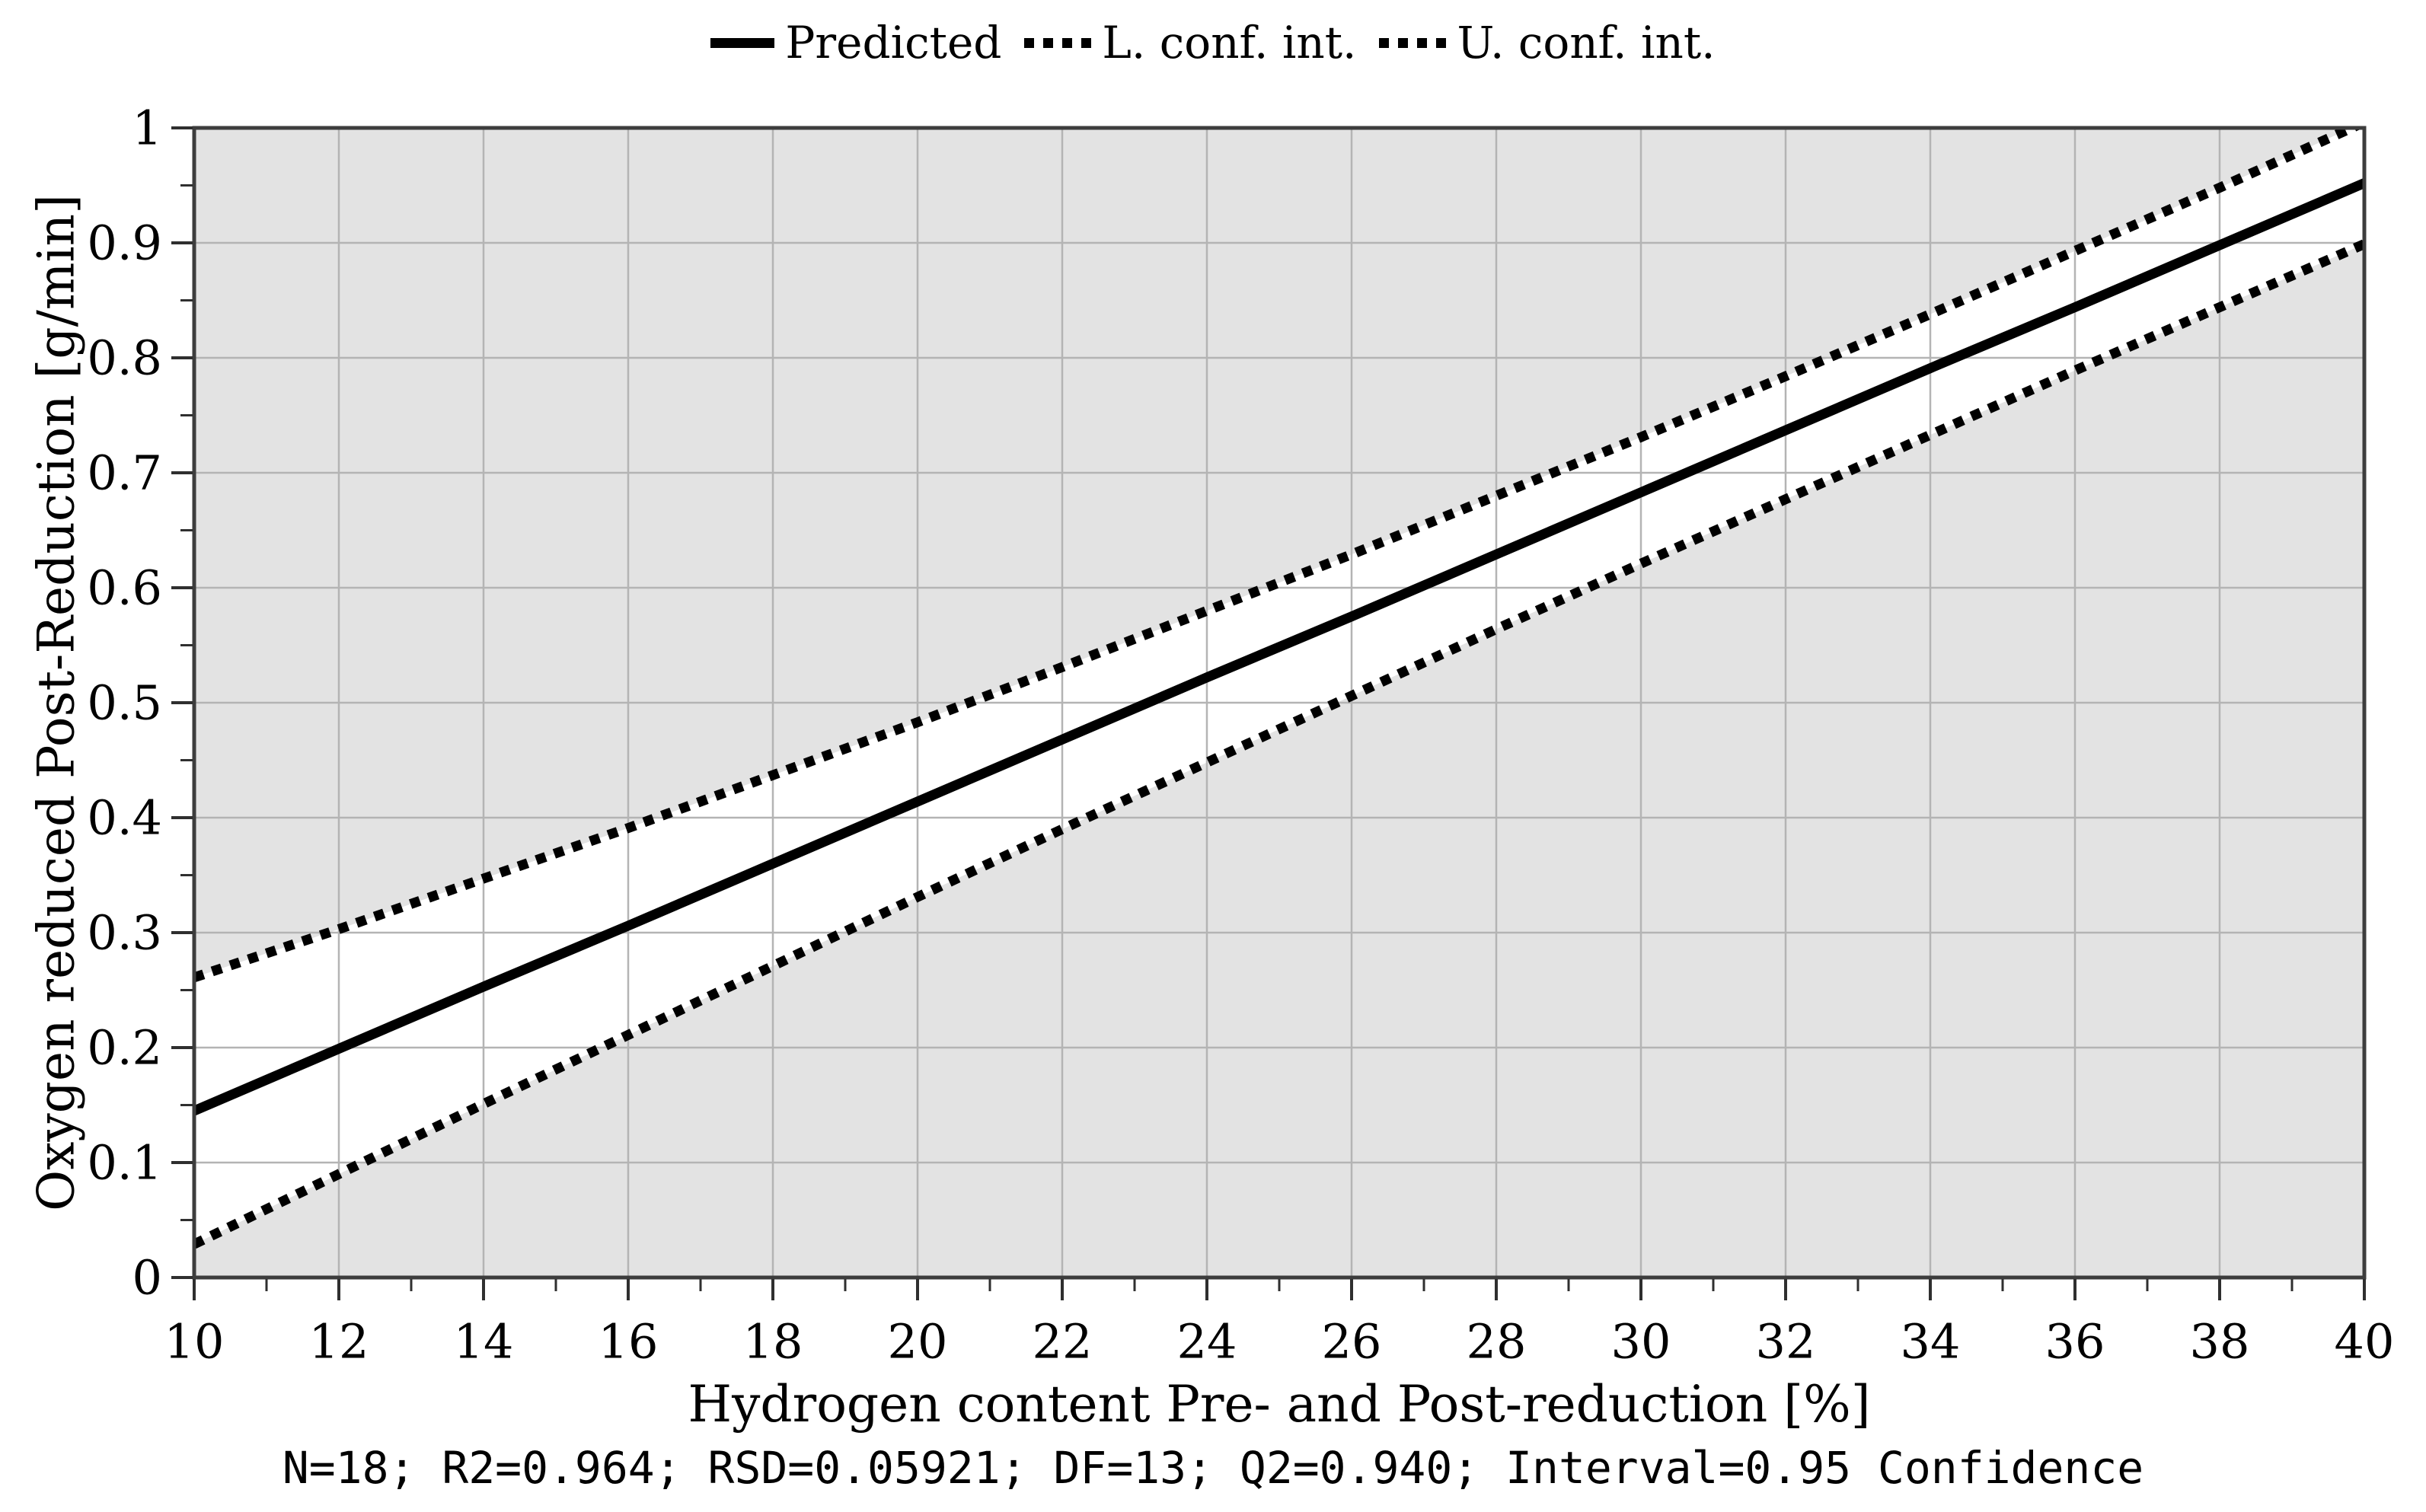  I want to click on y-tick-label: 0.1, so click(124, 1163).